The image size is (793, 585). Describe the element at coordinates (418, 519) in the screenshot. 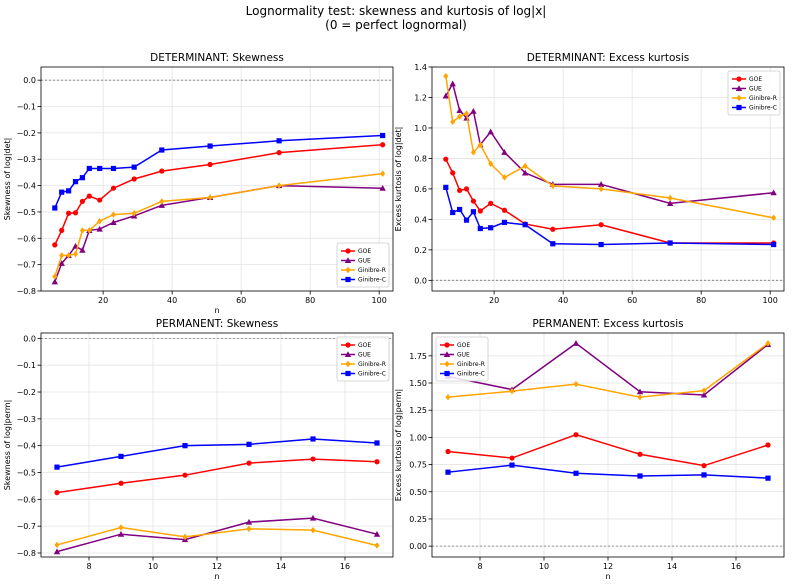

I see `y-tick-label: 0.25` at that location.